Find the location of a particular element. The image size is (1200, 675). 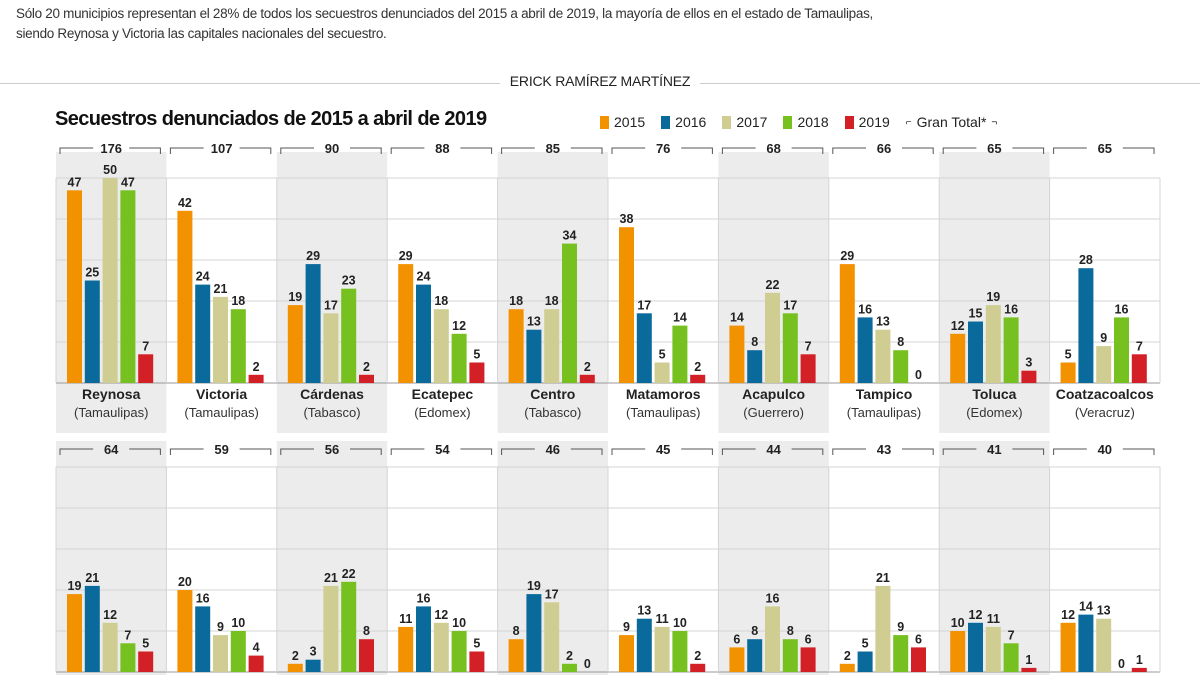

total-label: 44 is located at coordinates (773, 449).